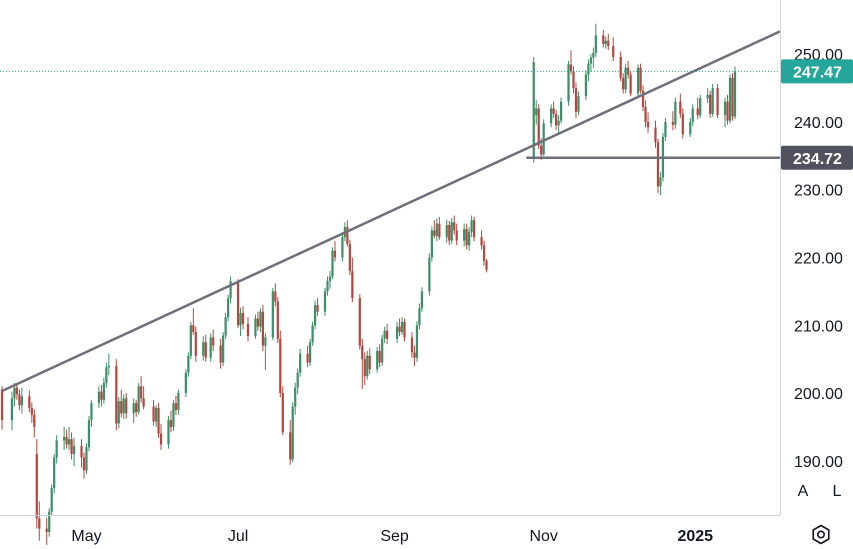 This screenshot has width=853, height=549. What do you see at coordinates (817, 114) in the screenshot?
I see `price-axis-markers: 234.72 247.47` at bounding box center [817, 114].